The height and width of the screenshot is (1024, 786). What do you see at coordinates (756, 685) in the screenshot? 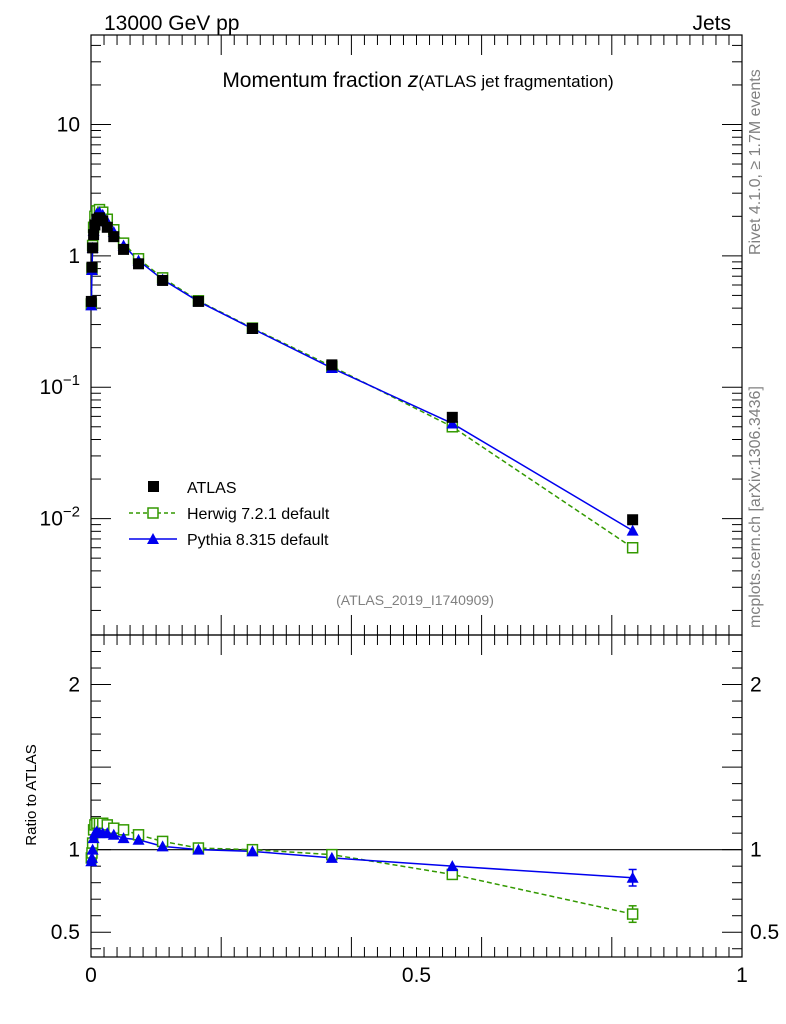
I see `ratio-y-tick-label-right: 2` at bounding box center [756, 685].